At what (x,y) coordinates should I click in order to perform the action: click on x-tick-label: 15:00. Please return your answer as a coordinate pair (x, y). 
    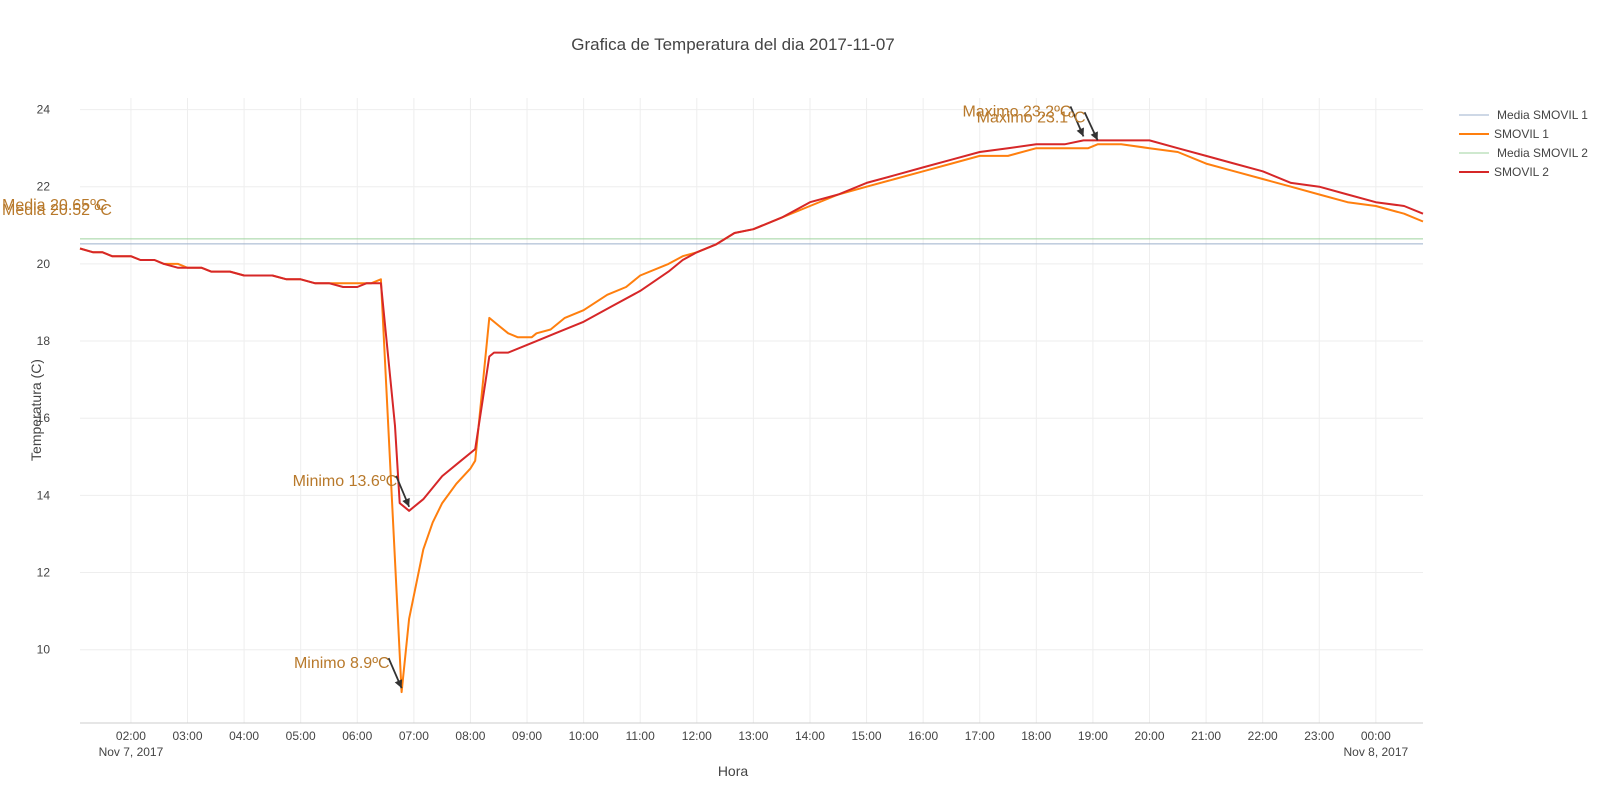
    Looking at the image, I should click on (867, 736).